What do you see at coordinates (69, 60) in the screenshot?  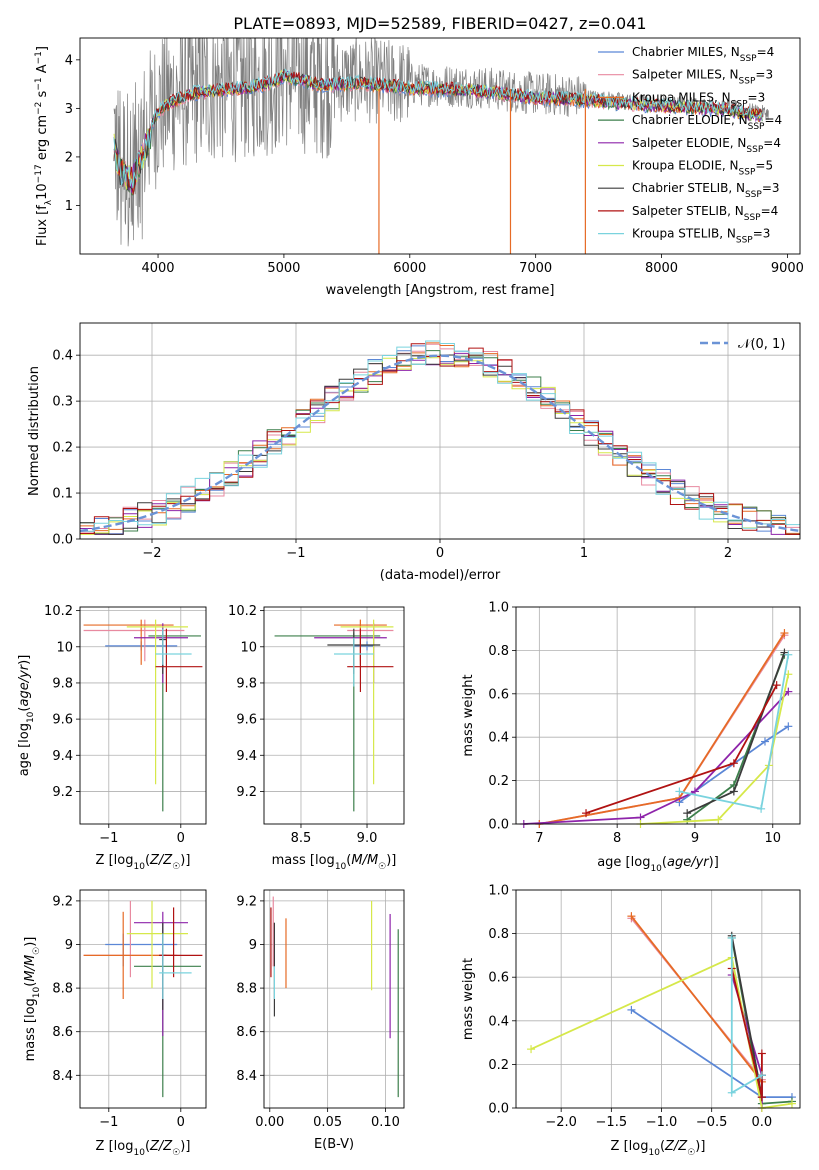 I see `y-tick-label: 4` at bounding box center [69, 60].